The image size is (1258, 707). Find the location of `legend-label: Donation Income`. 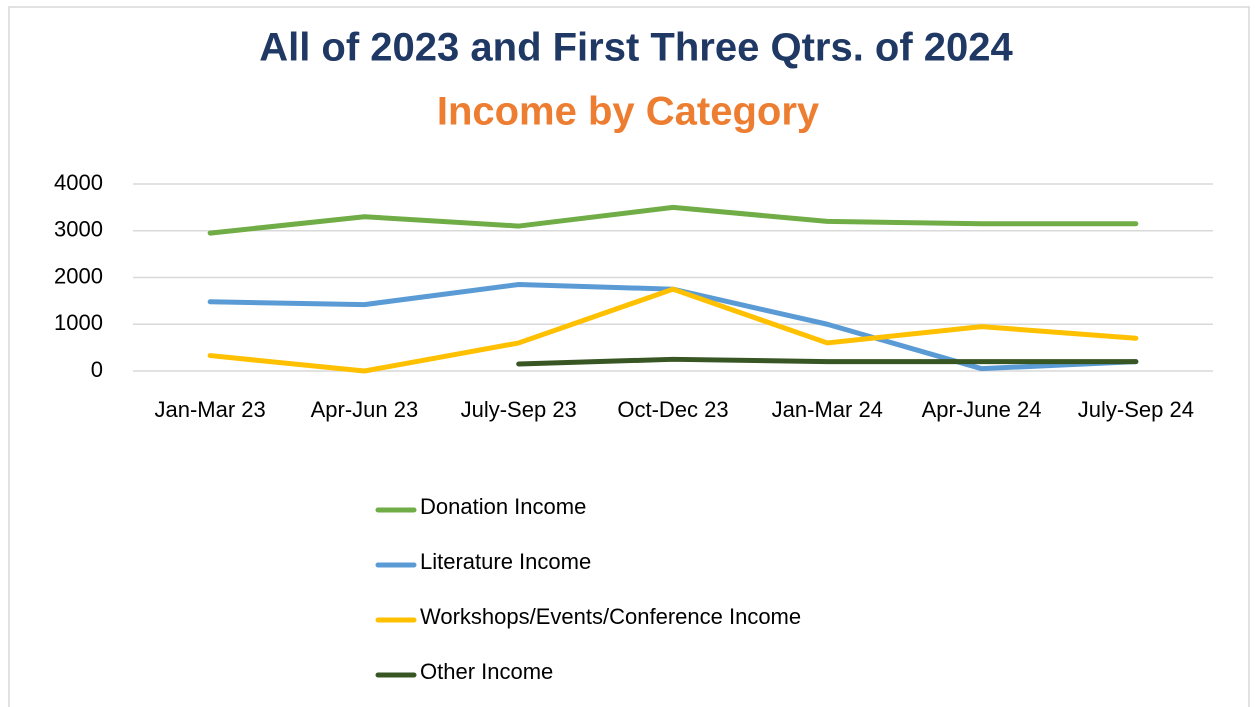

legend-label: Donation Income is located at coordinates (503, 506).